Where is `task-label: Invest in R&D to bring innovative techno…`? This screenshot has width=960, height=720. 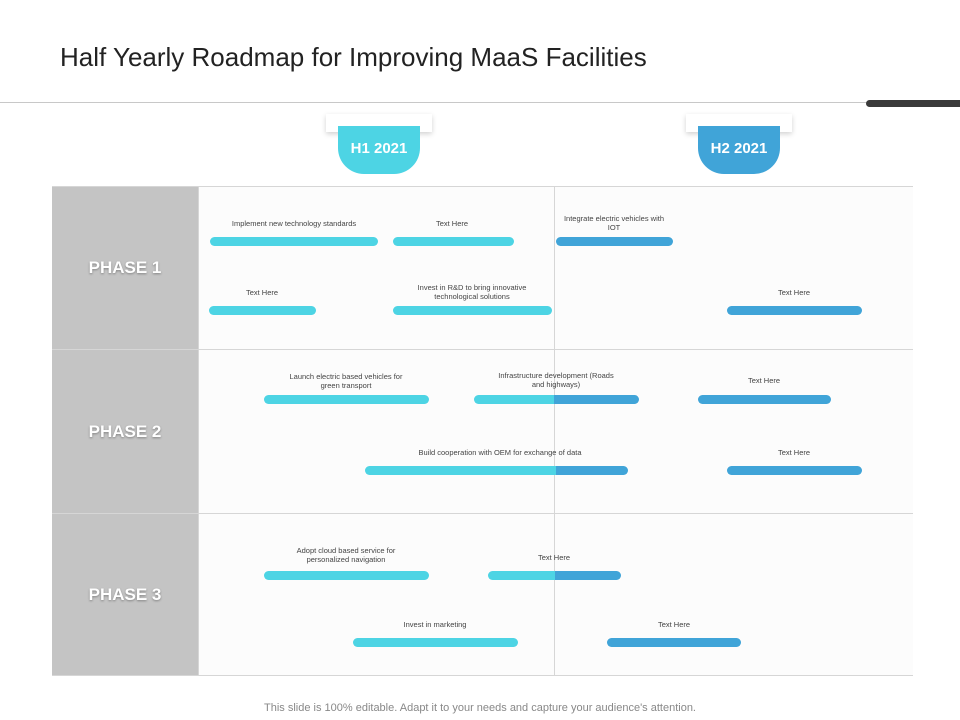
task-label: Invest in R&D to bring innovative techno… is located at coordinates (472, 292).